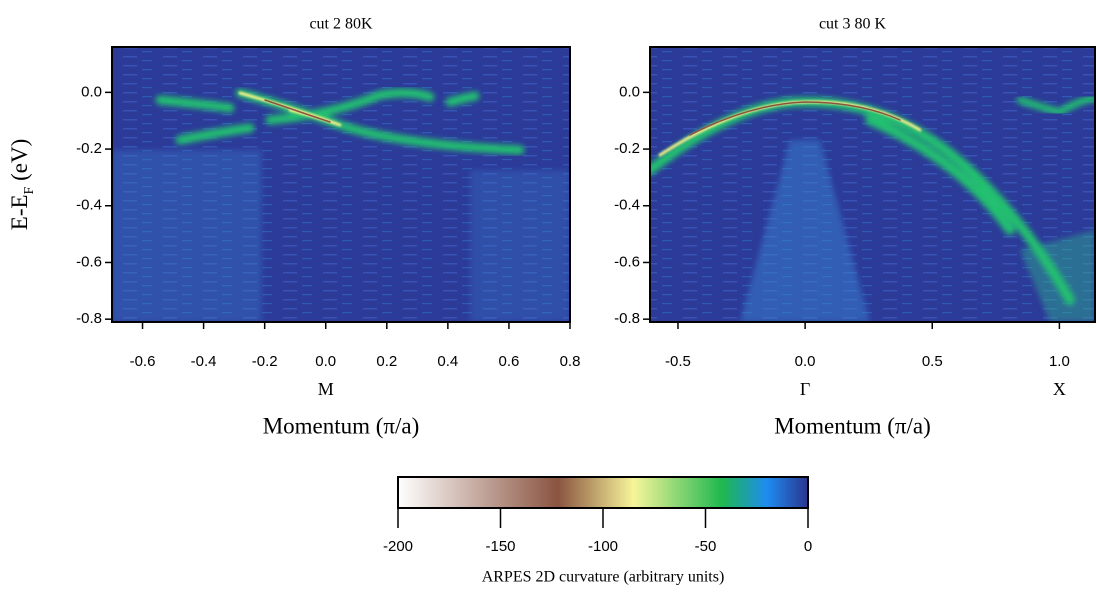 This screenshot has height=595, width=1097. What do you see at coordinates (509, 361) in the screenshot?
I see `x-tick-label: 0.6` at bounding box center [509, 361].